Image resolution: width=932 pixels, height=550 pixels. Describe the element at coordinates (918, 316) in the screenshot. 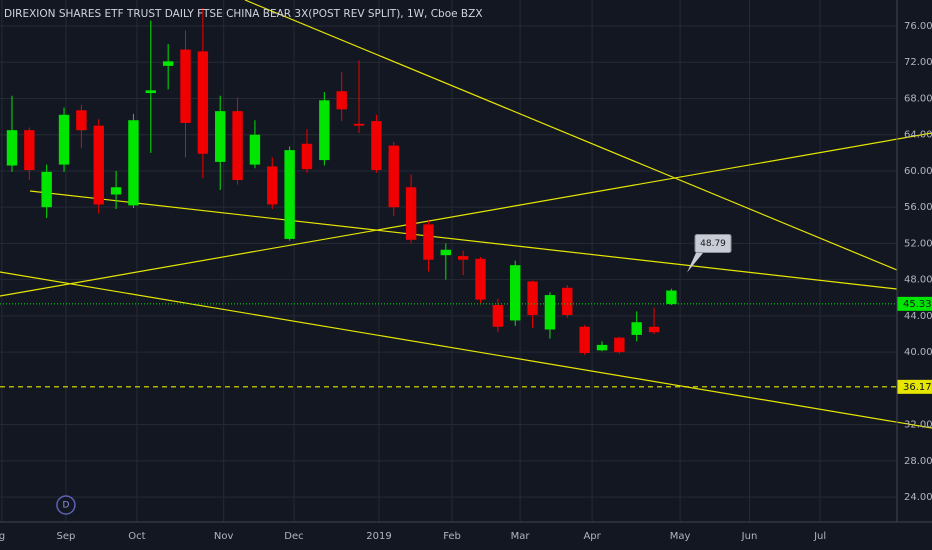

I see `y-tick-label: 44.00` at that location.